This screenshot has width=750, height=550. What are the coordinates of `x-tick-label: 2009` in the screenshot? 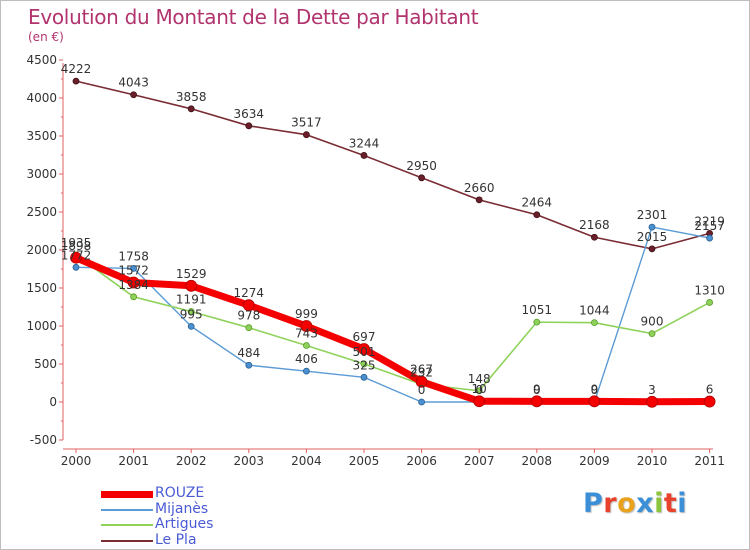 It's located at (594, 461).